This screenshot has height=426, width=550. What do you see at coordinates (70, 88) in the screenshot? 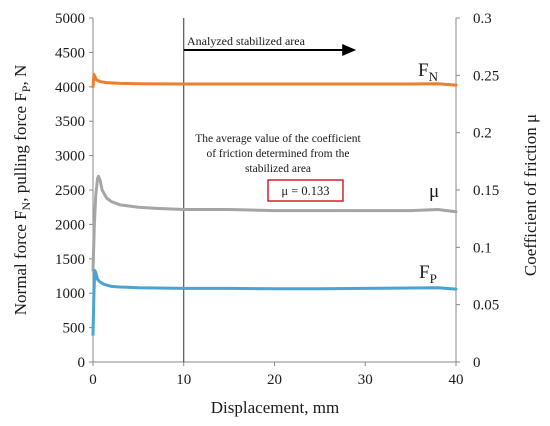
I see `y-left-tick-label: 4000` at bounding box center [70, 88].